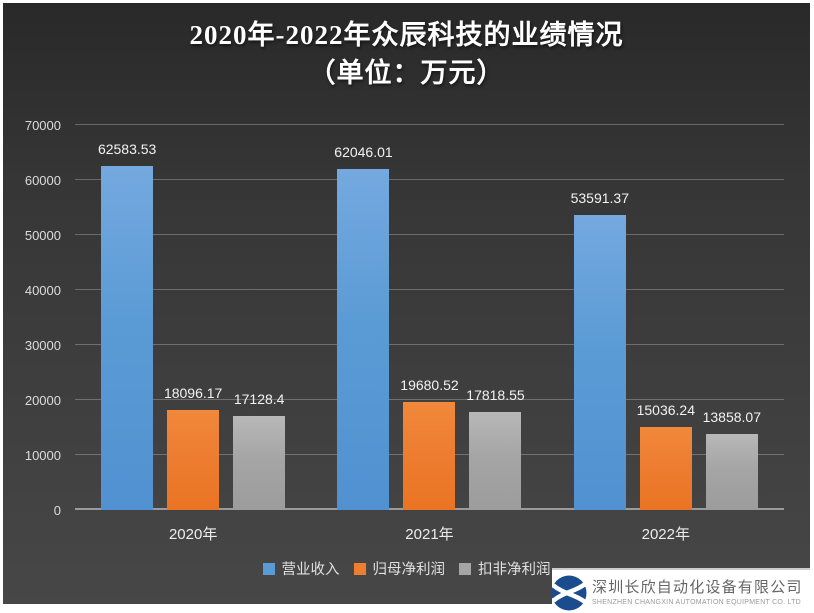 The width and height of the screenshot is (814, 613). What do you see at coordinates (514, 570) in the screenshot?
I see `legend-label: 扣非净利润` at bounding box center [514, 570].